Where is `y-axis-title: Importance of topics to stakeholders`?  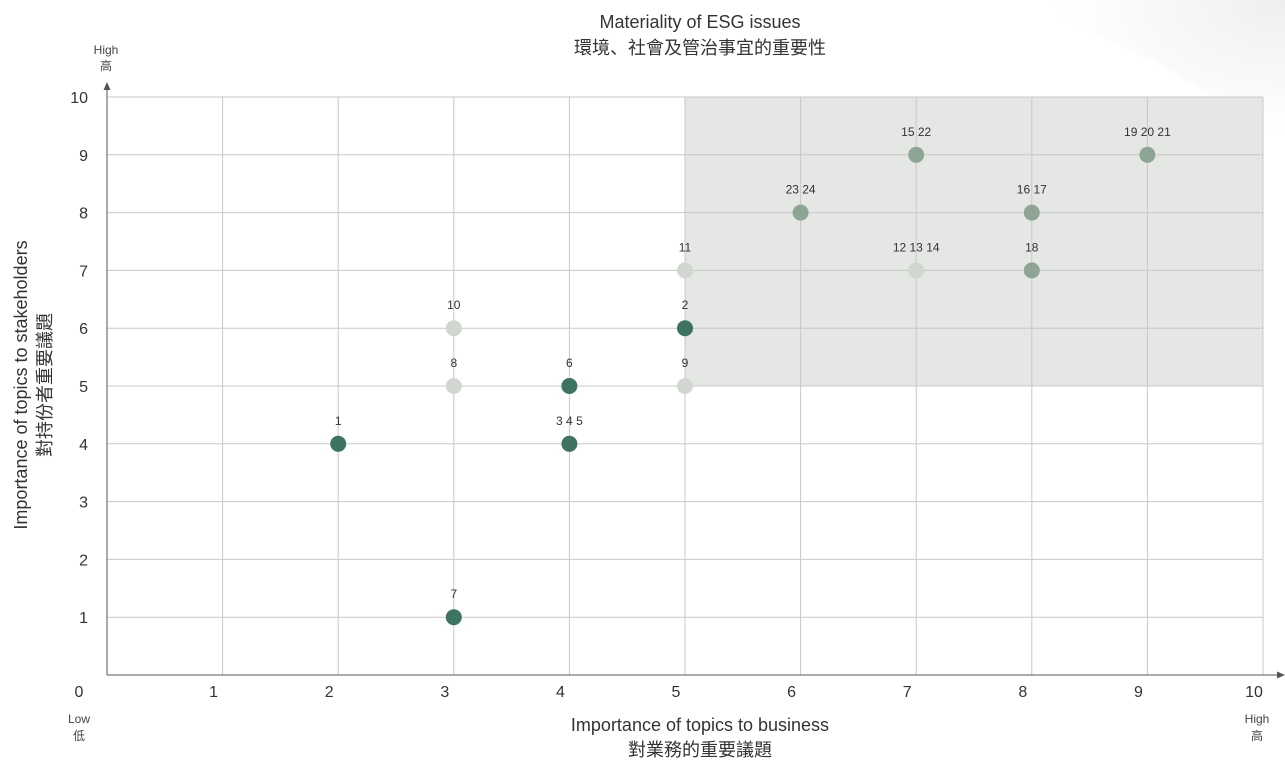
y-axis-title: Importance of topics to stakeholders is located at coordinates (21, 384).